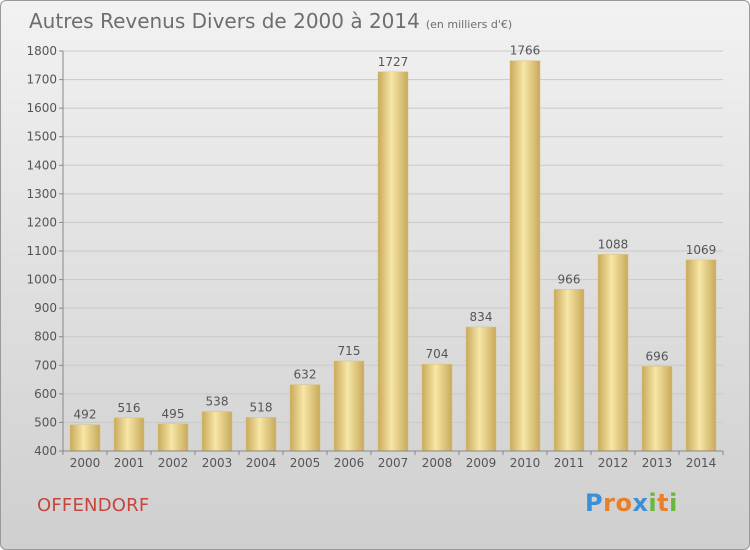 The height and width of the screenshot is (550, 750). Describe the element at coordinates (41, 280) in the screenshot. I see `y-tick-label: 1000` at that location.